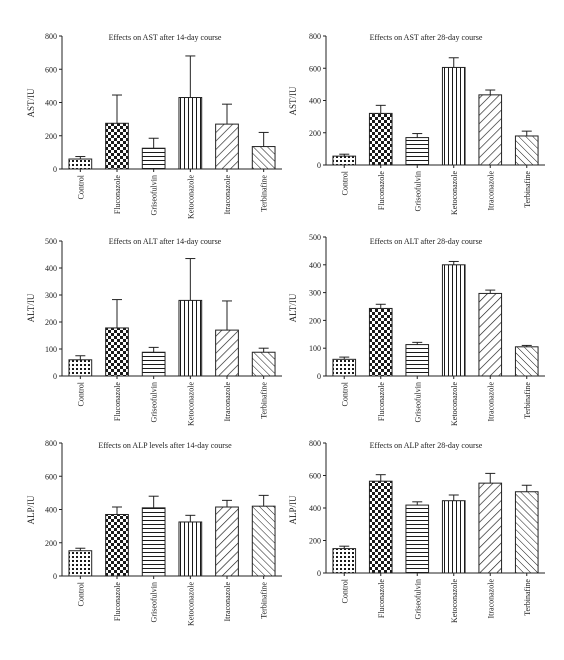 Image resolution: width=564 pixels, height=660 pixels. Describe the element at coordinates (165, 241) in the screenshot. I see `chart-title: Effects on ALT after 14-day course` at that location.